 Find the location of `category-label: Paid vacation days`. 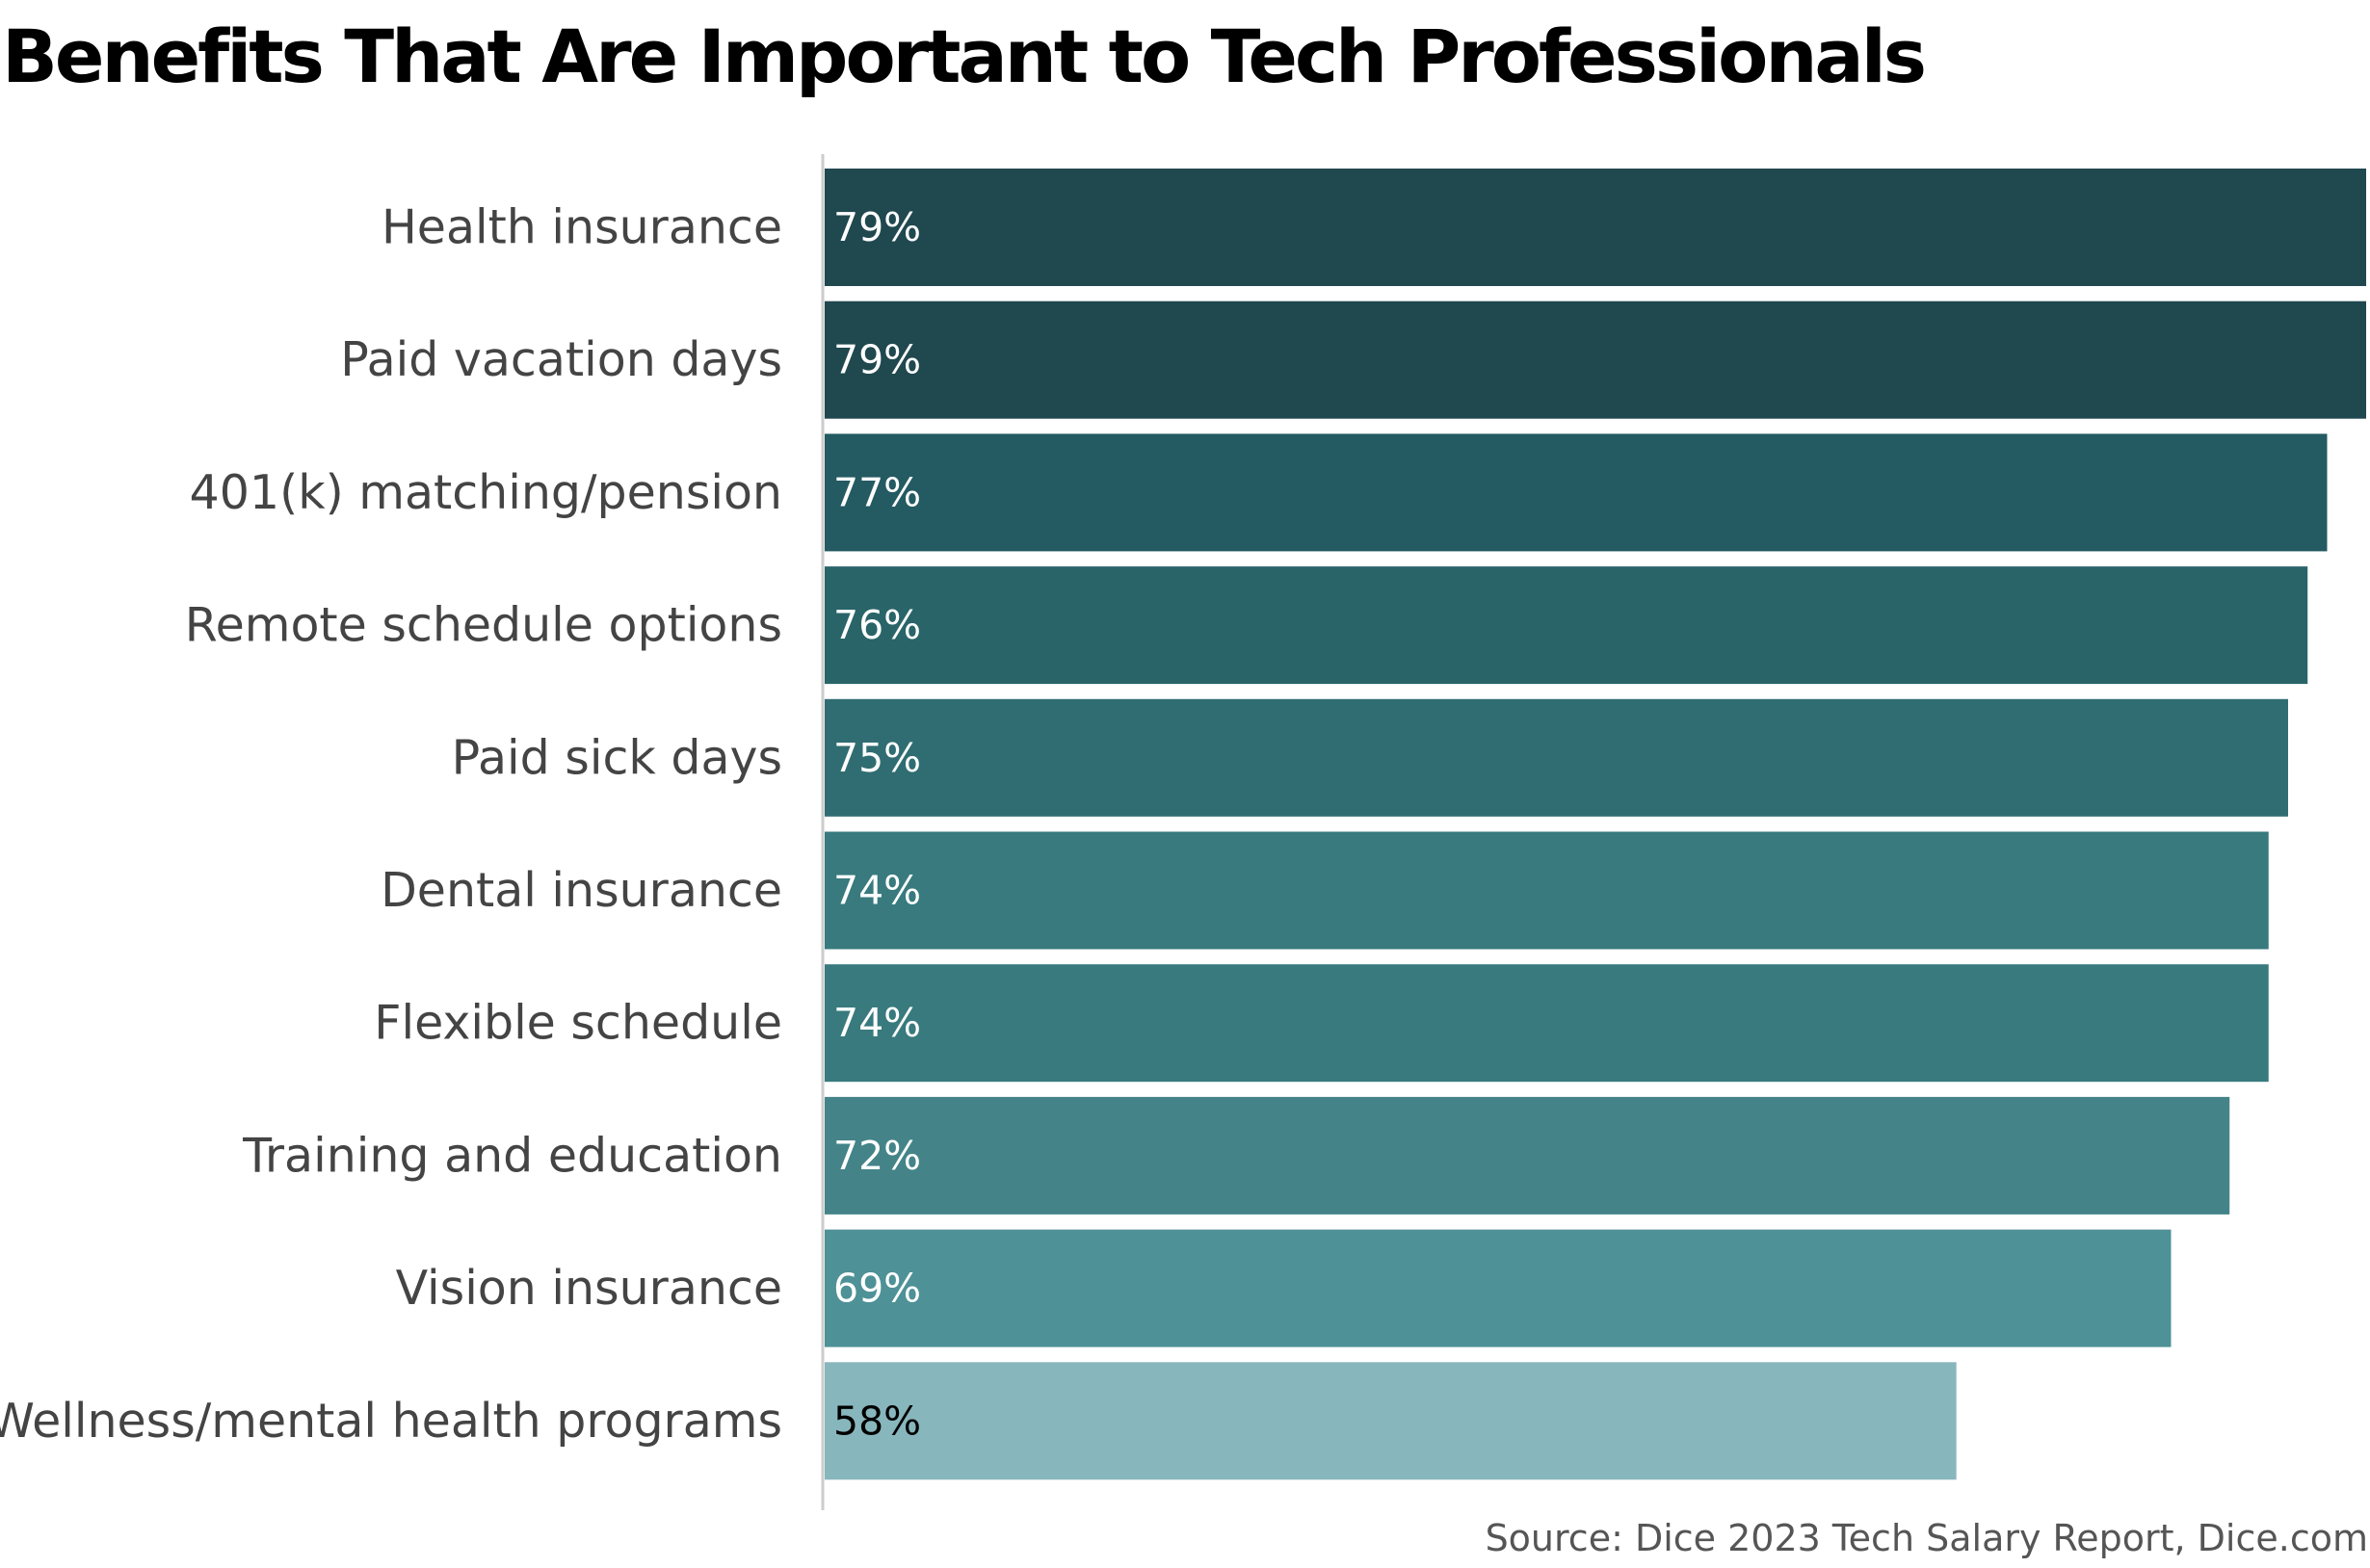

category-label: Paid vacation days is located at coordinates (561, 359).